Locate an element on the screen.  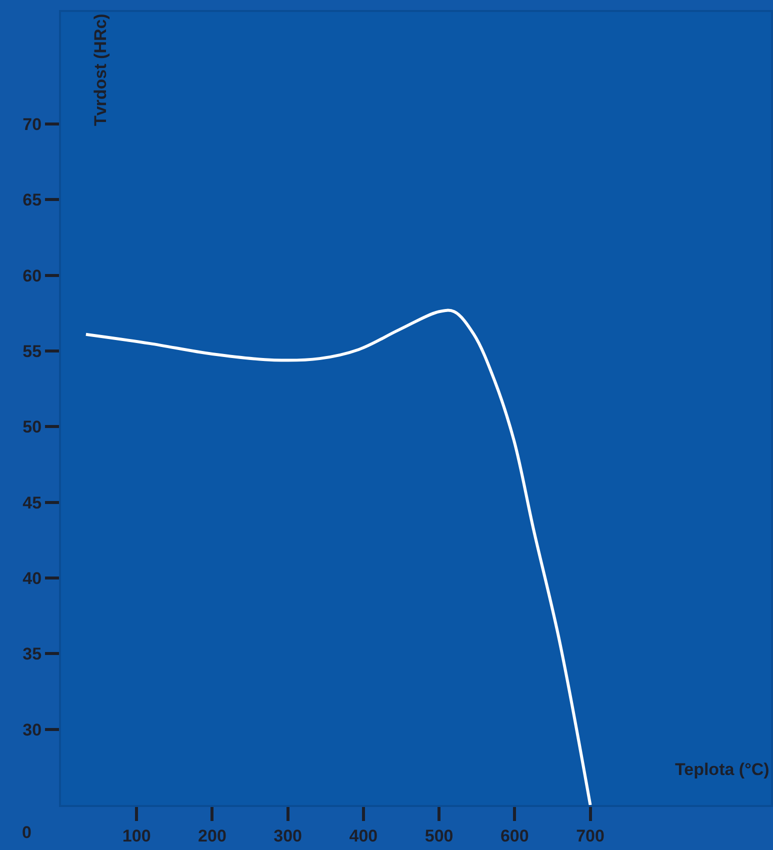
y-tick-label: 65 is located at coordinates (32, 200).